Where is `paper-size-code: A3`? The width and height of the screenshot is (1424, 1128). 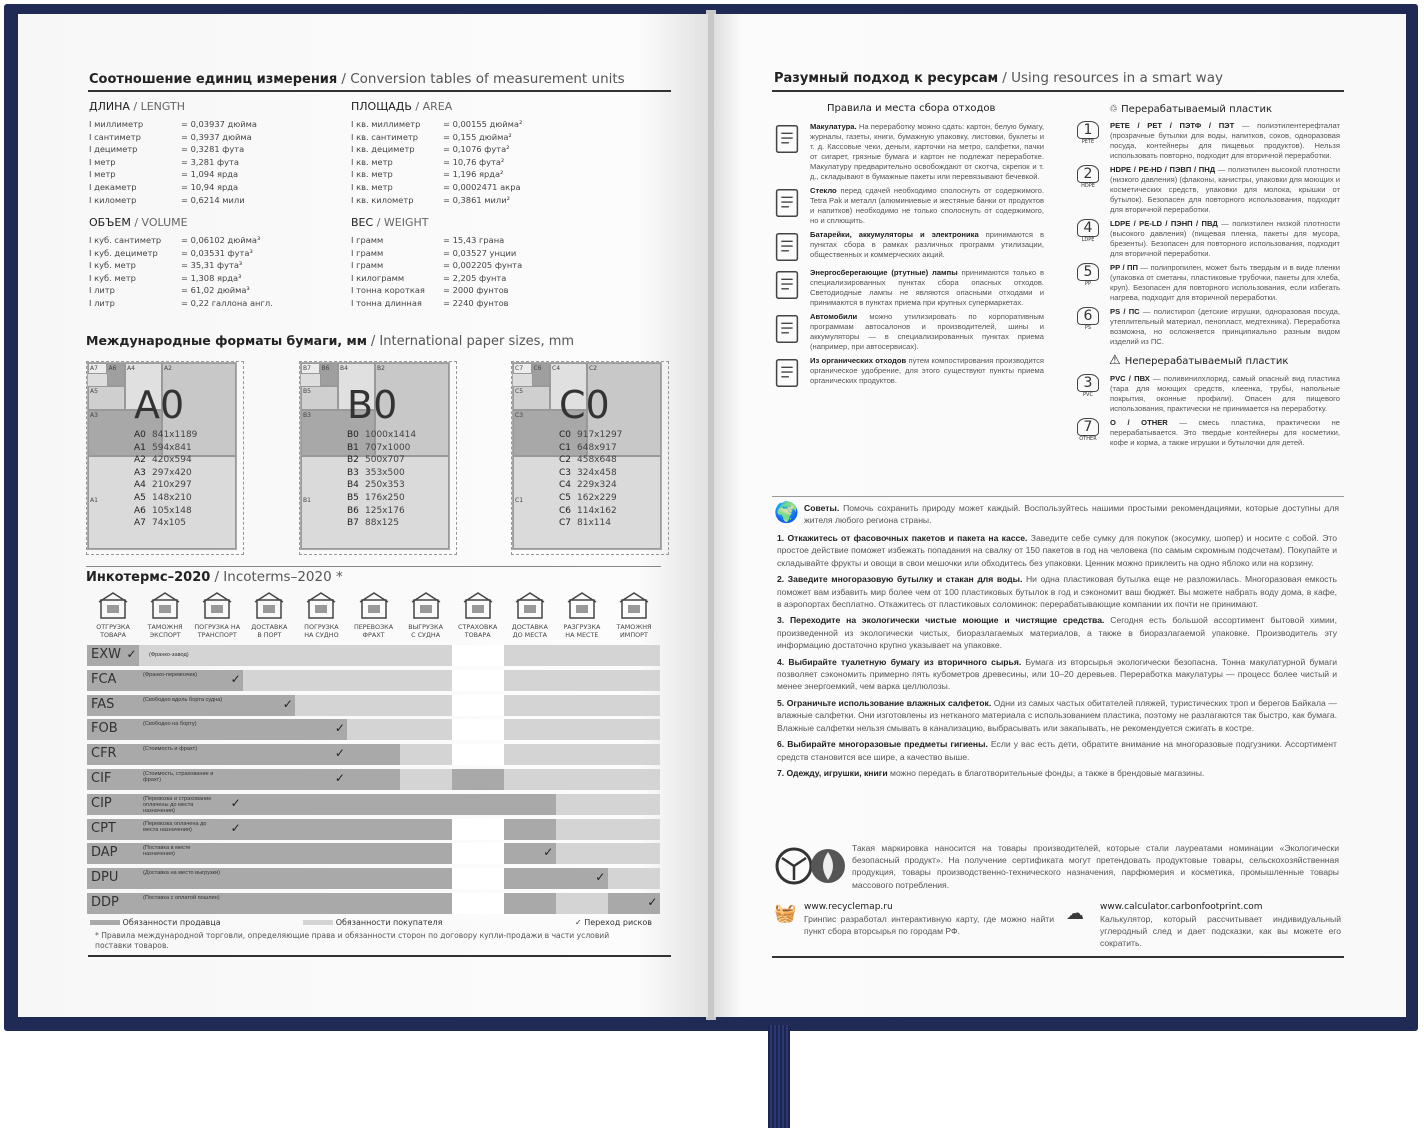 paper-size-code: A3 is located at coordinates (140, 472).